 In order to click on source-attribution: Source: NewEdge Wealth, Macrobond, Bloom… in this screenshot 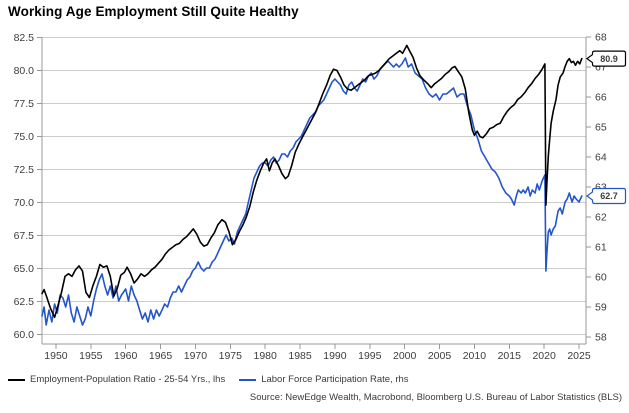, I will do `click(435, 397)`.